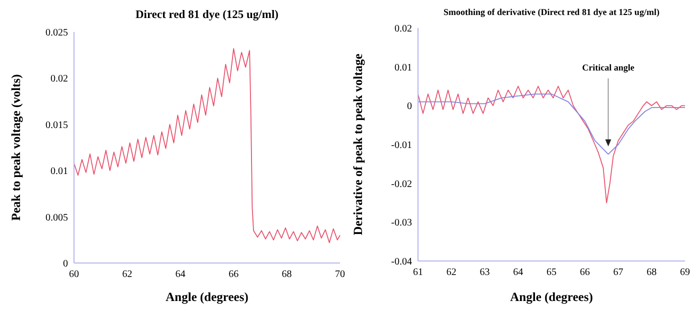 This screenshot has height=315, width=700. What do you see at coordinates (401, 223) in the screenshot?
I see `y-tick-label: -0.03` at bounding box center [401, 223].